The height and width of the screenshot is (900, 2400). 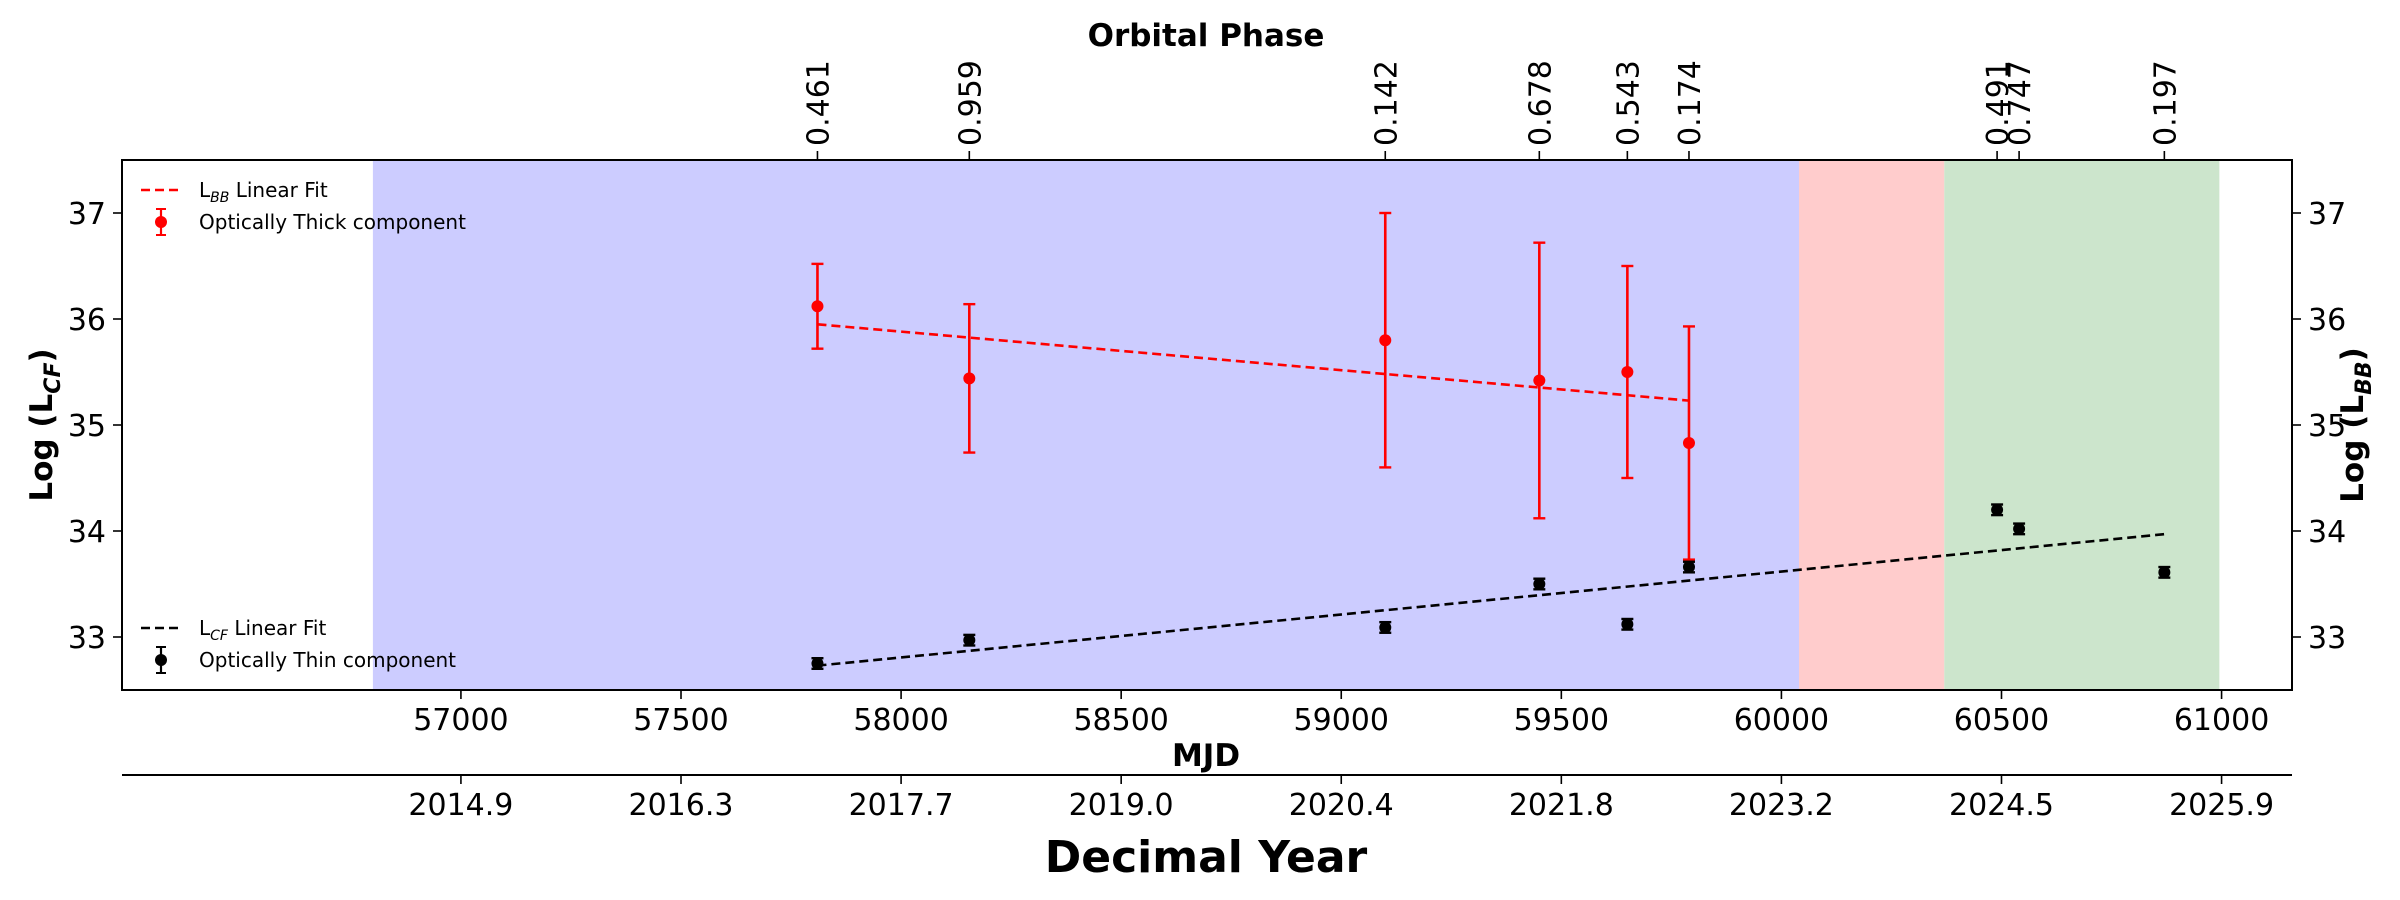 I want to click on legend-1-entry-1: Optically Thin component, so click(x=305, y=660).